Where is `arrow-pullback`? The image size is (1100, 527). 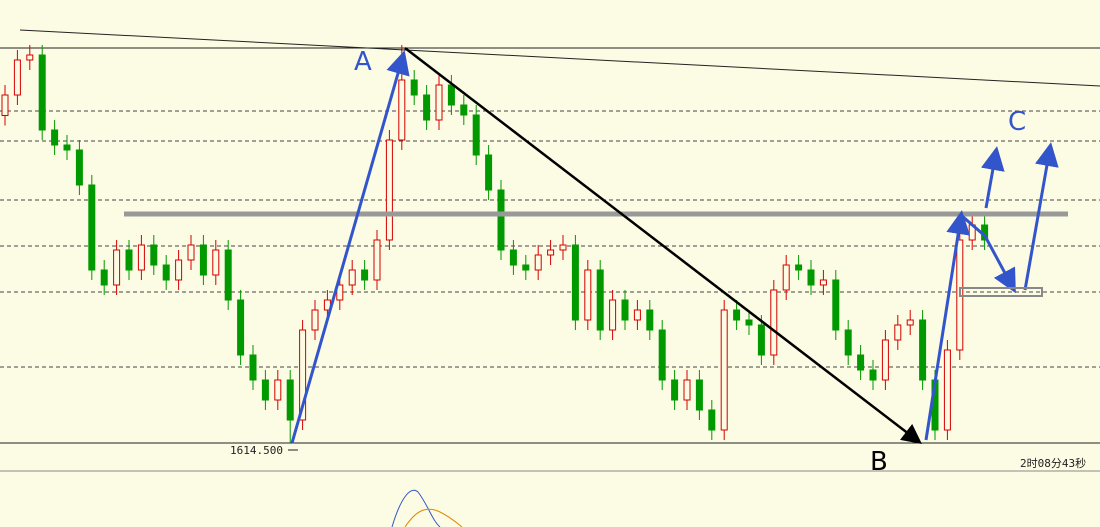 arrow-pullback is located at coordinates (988, 254).